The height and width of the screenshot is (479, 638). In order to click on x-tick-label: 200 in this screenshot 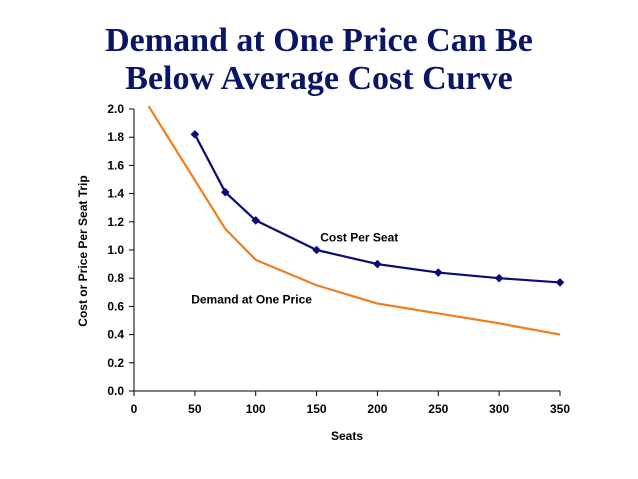, I will do `click(377, 409)`.